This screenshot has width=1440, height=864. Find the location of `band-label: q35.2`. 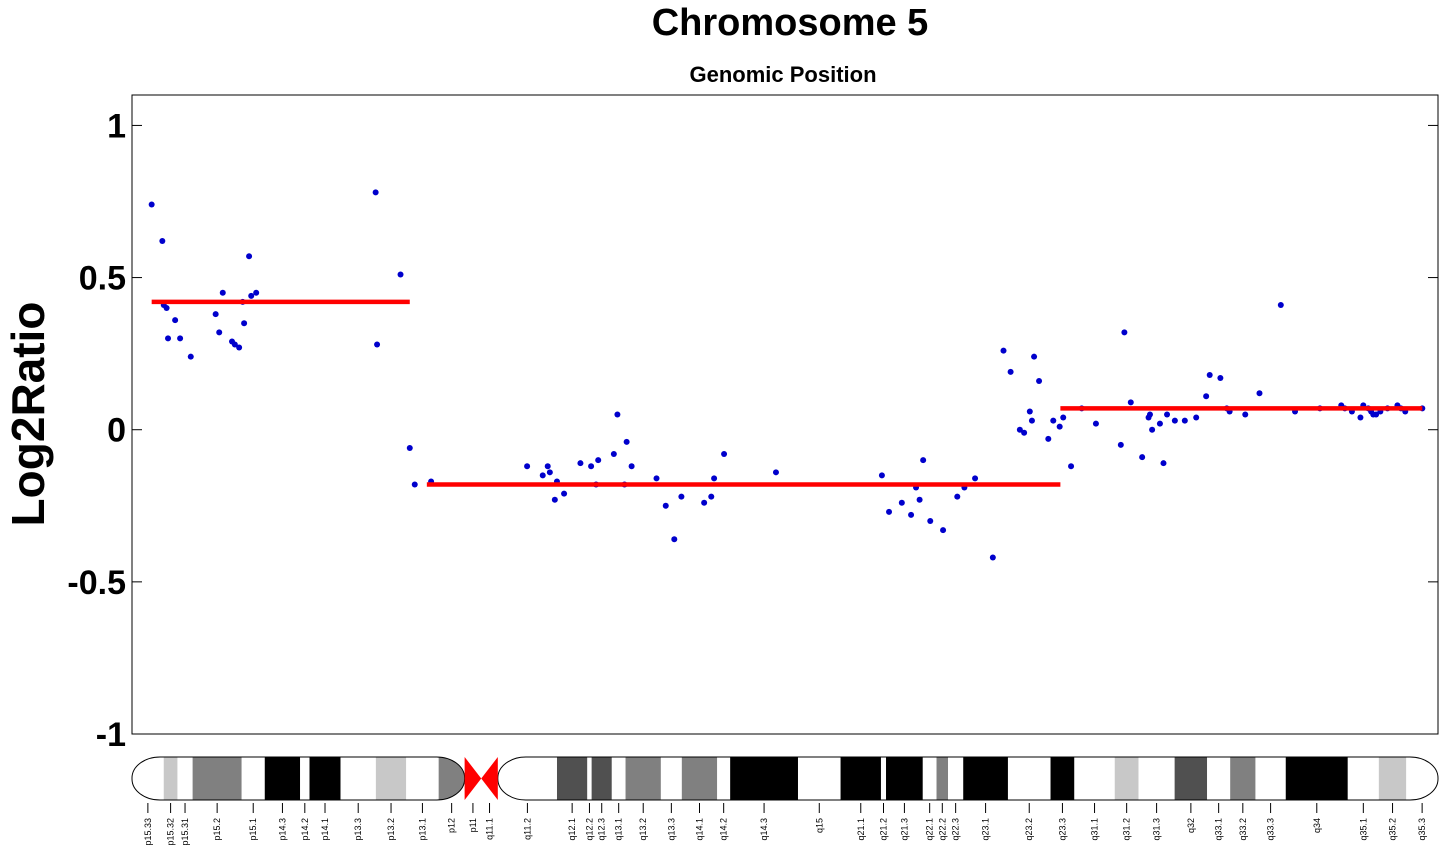

band-label: q35.2 is located at coordinates (1393, 829).